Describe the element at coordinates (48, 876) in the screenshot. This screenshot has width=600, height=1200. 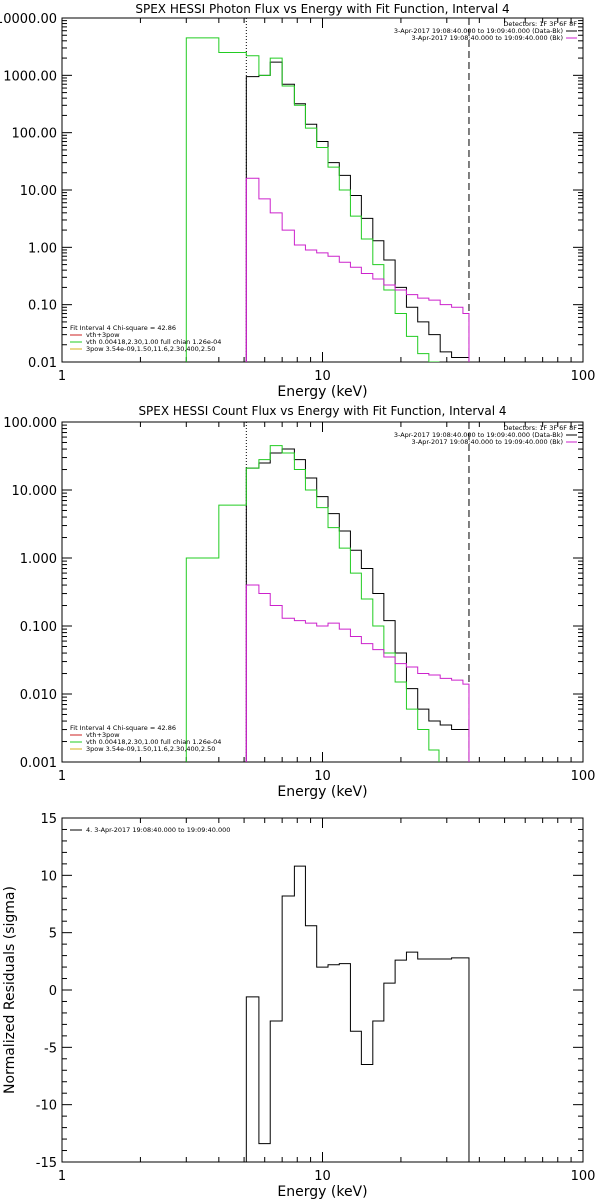
I see `y-tick-label: 10` at that location.